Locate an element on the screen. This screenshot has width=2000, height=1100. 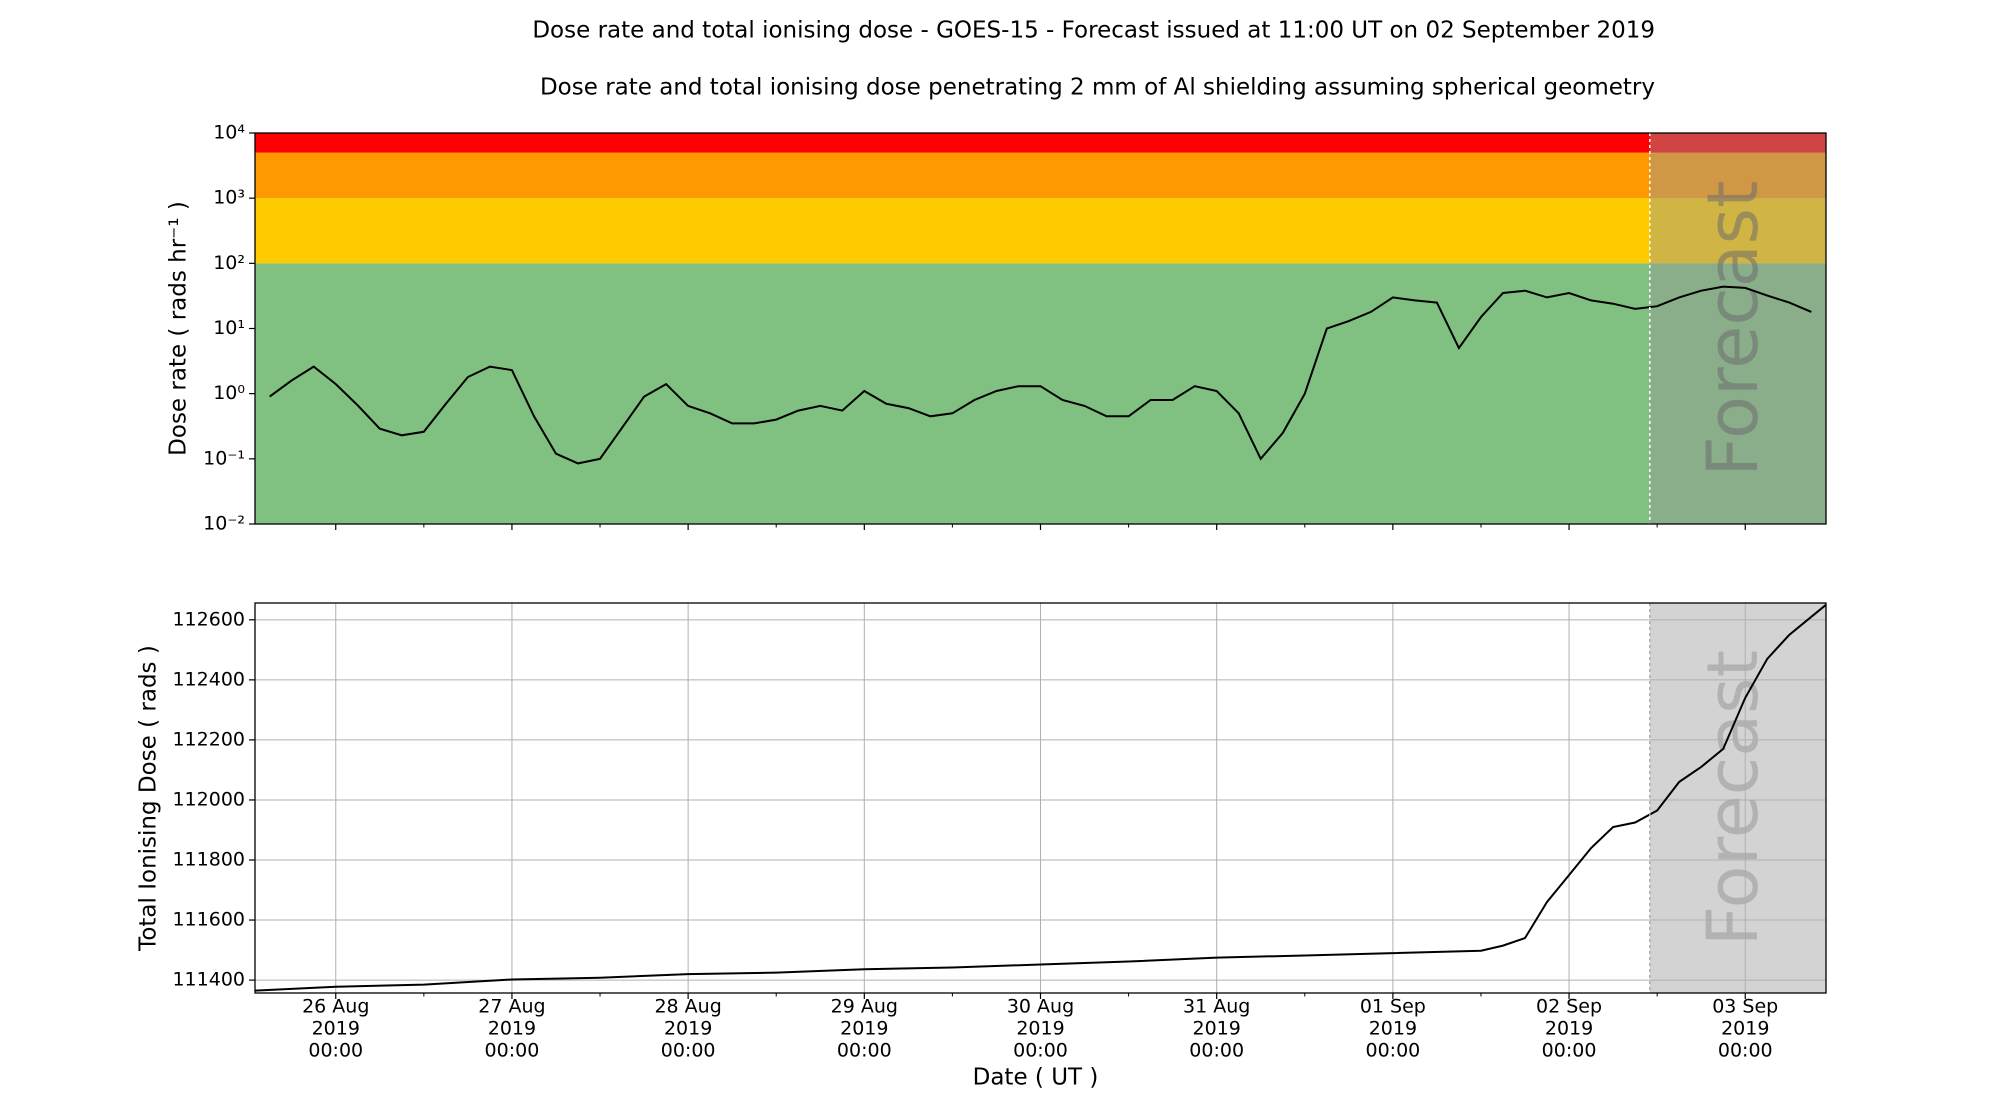
y-axis-label: Dose rate ( rads hr⁻¹ ) is located at coordinates (179, 328).